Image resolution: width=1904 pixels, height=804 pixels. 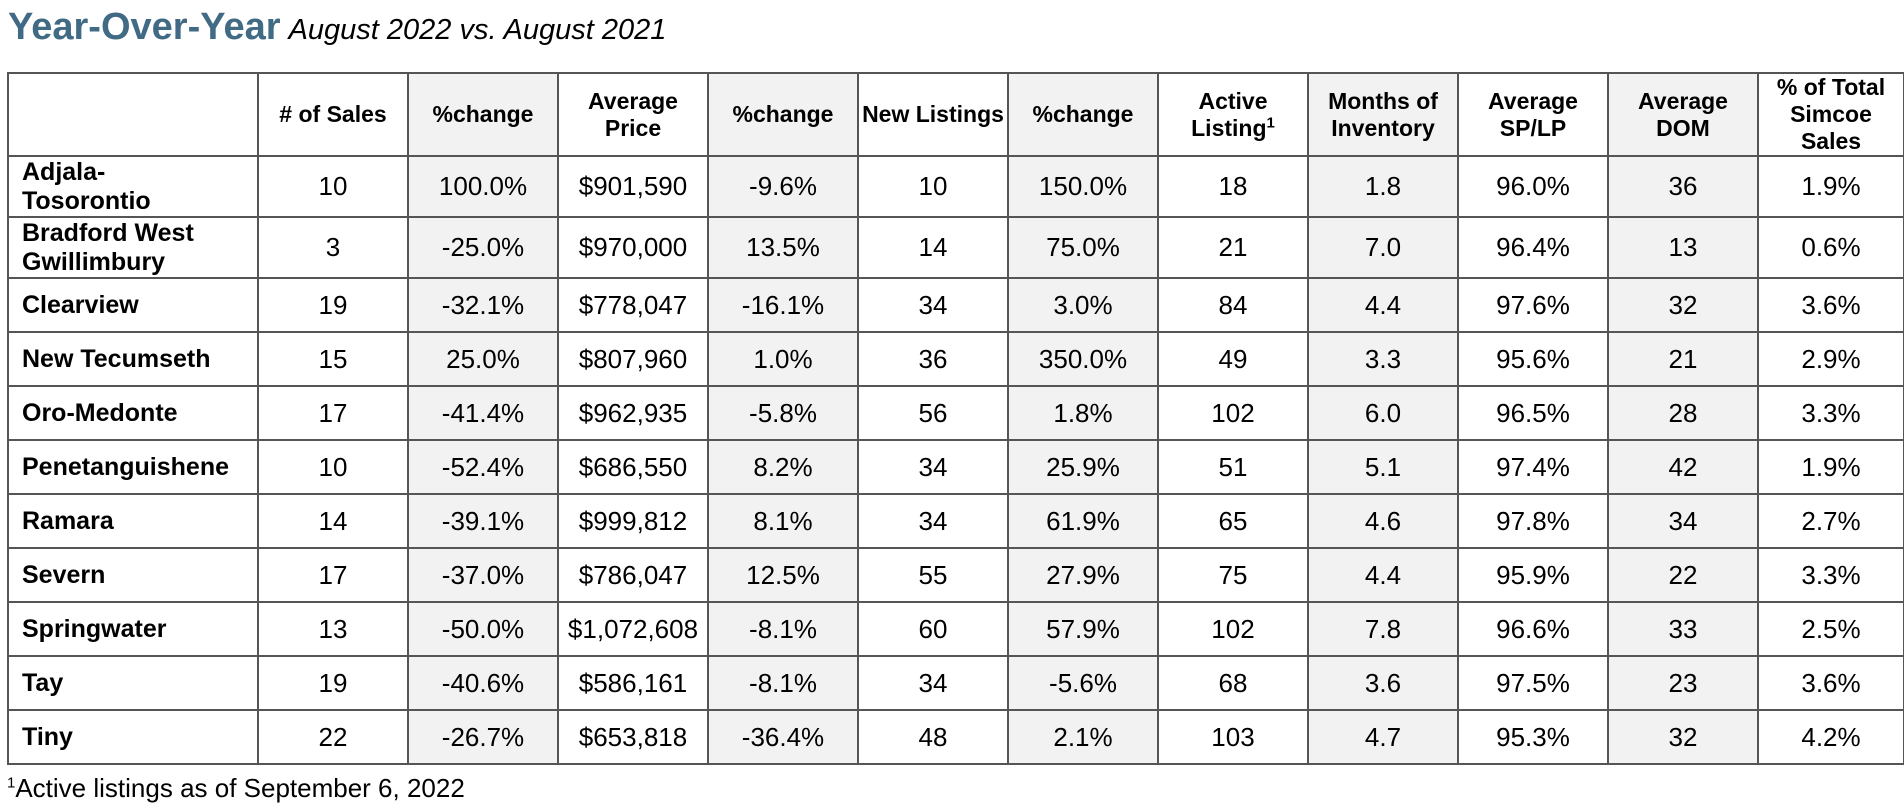 I want to click on table-cell: 5.1, so click(x=1383, y=467).